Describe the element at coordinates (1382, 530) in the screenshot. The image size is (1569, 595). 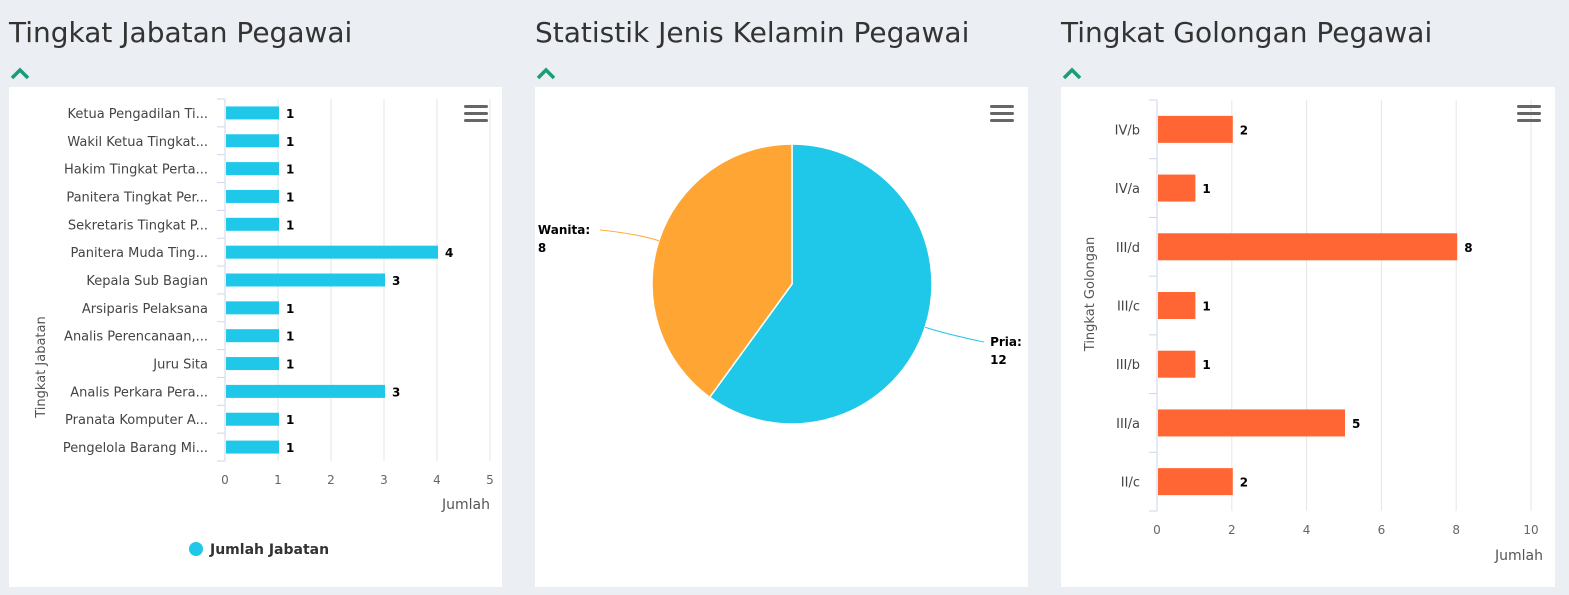
I see `x-tick-label: 6` at that location.